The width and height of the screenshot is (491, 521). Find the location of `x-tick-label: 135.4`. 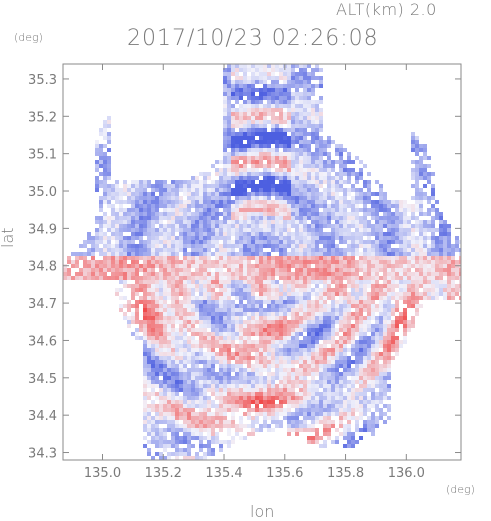

x-tick-label: 135.4 is located at coordinates (223, 473).